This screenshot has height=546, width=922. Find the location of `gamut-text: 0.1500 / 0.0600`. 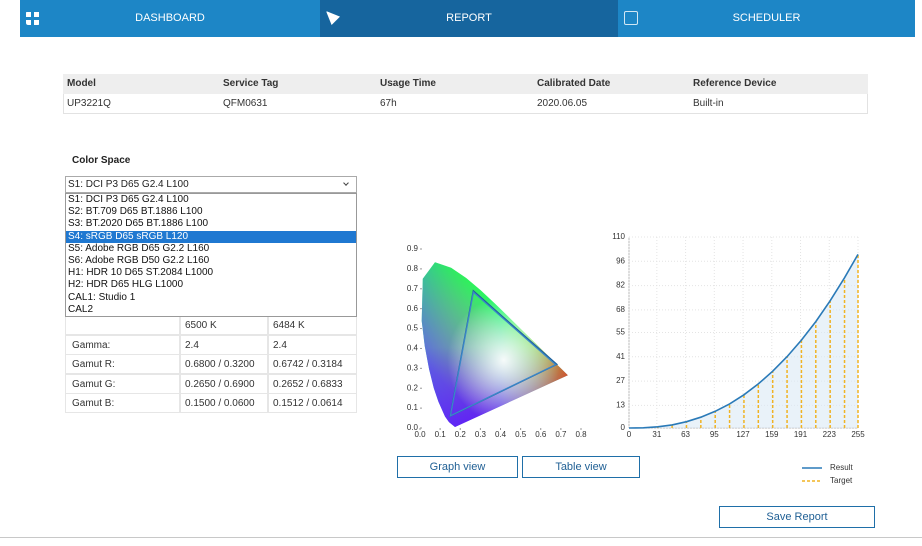

gamut-text: 0.1500 / 0.0600 is located at coordinates (220, 403).